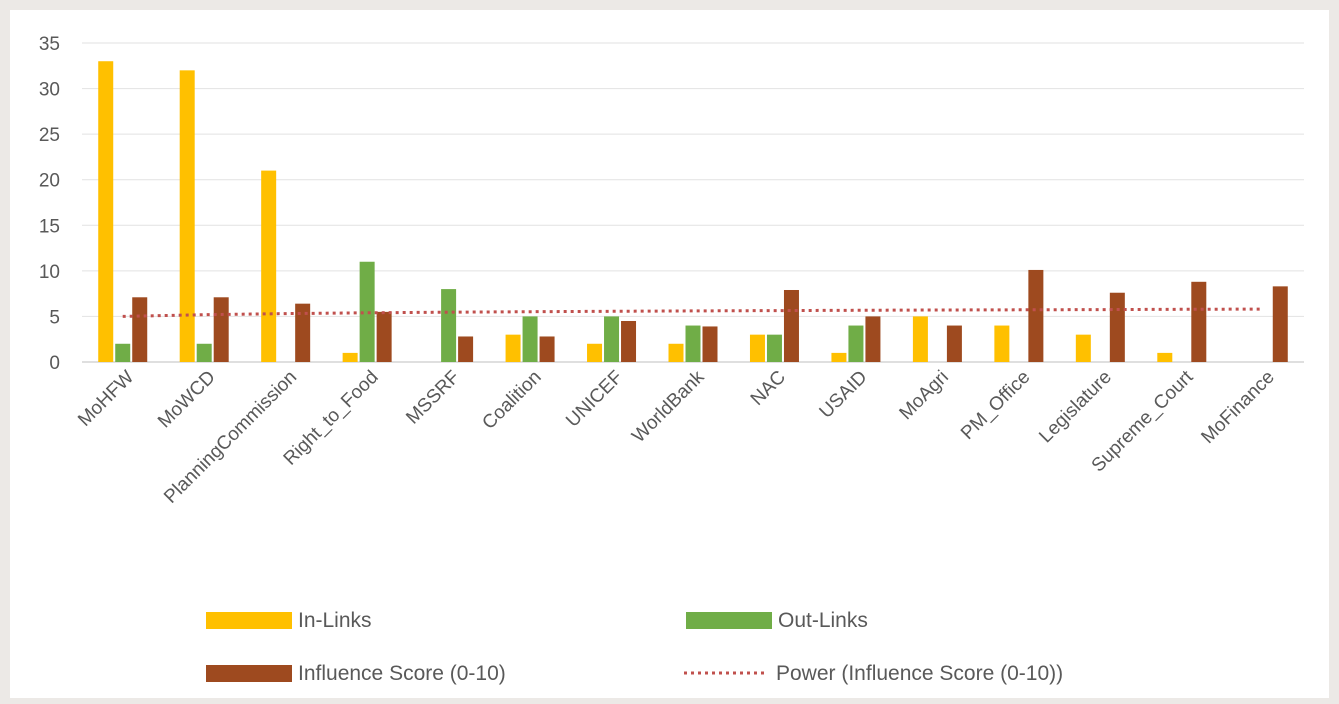 The height and width of the screenshot is (704, 1339). I want to click on y-tick-label: 35, so click(49, 44).